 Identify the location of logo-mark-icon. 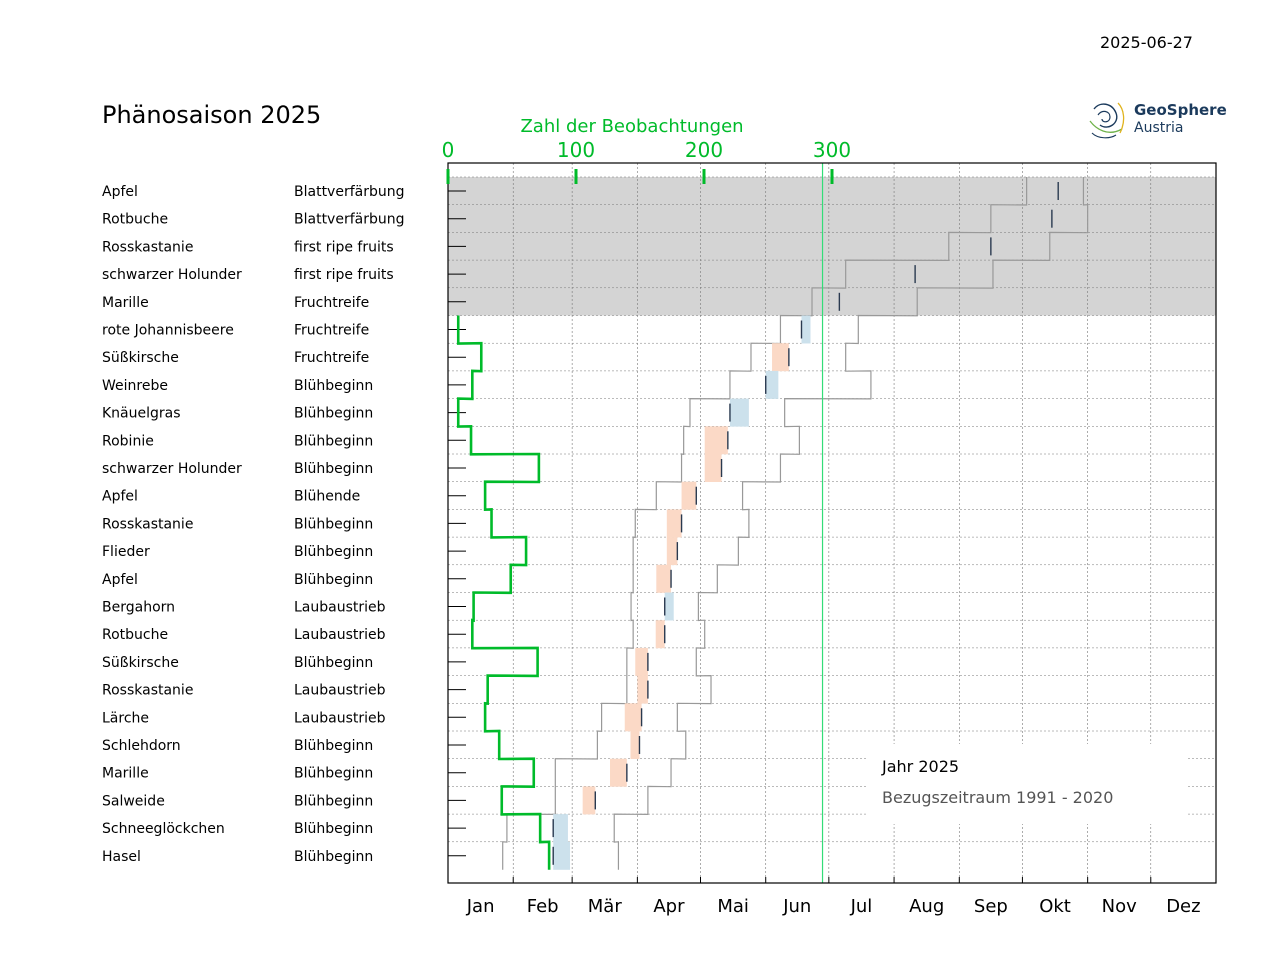
(1107, 120).